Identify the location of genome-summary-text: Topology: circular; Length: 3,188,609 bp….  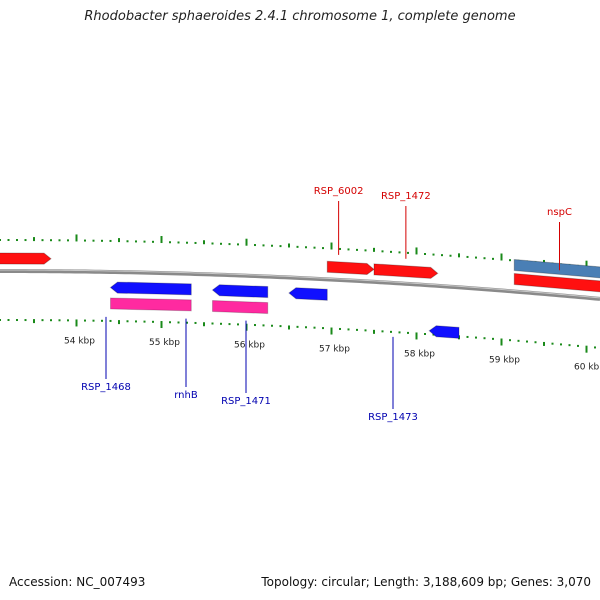
(426, 582).